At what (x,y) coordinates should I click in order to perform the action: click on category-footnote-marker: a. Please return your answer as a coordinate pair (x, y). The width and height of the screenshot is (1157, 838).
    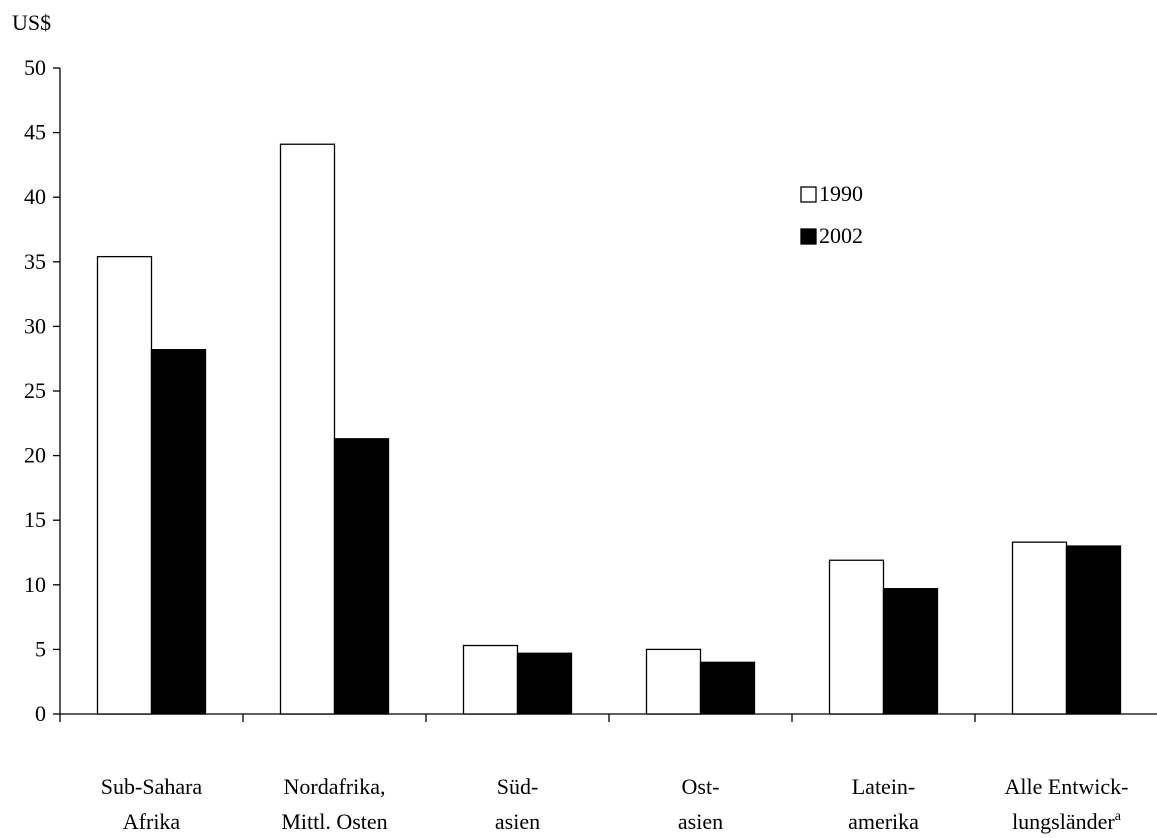
    Looking at the image, I should click on (1118, 816).